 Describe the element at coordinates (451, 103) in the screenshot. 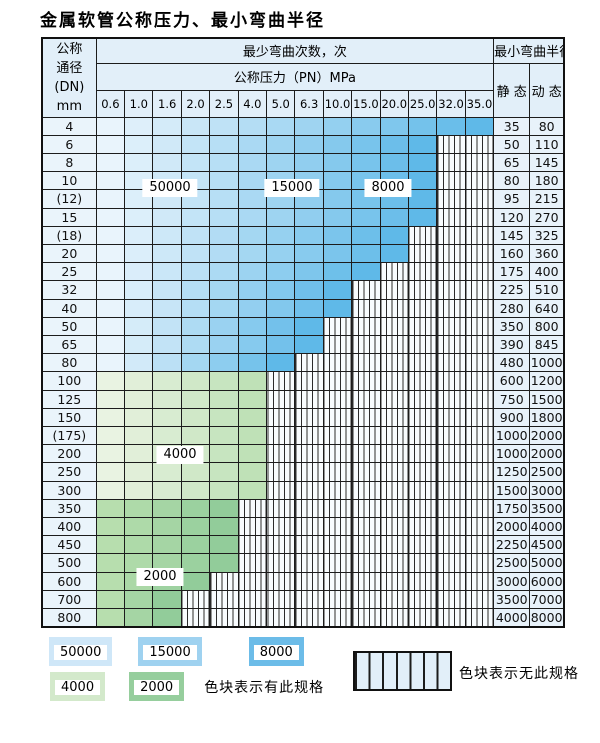

I see `pressure-tick: 32.0` at that location.